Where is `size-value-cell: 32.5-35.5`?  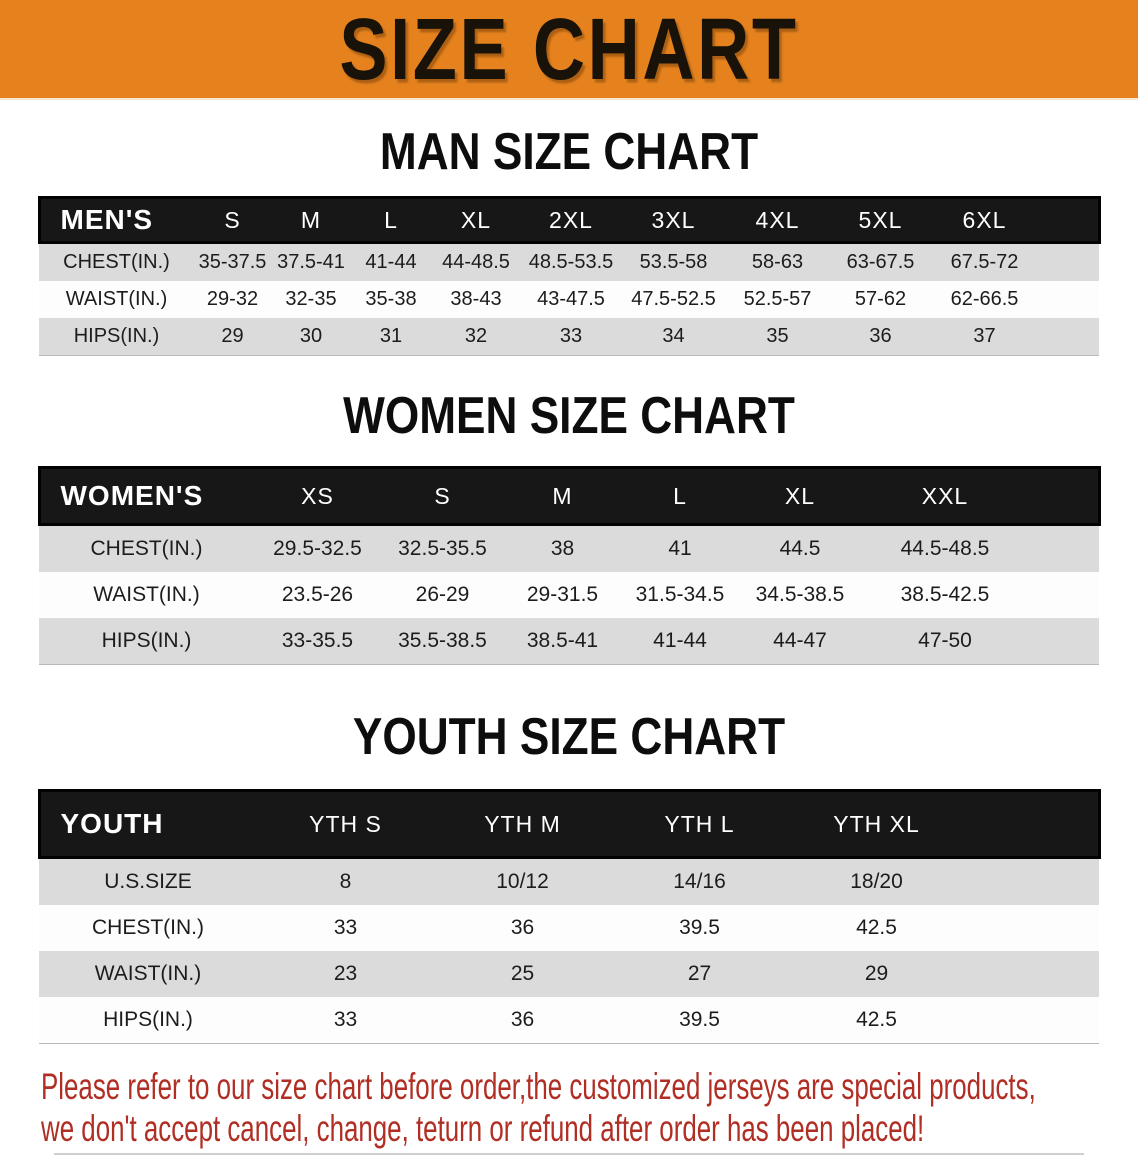 size-value-cell: 32.5-35.5 is located at coordinates (442, 547).